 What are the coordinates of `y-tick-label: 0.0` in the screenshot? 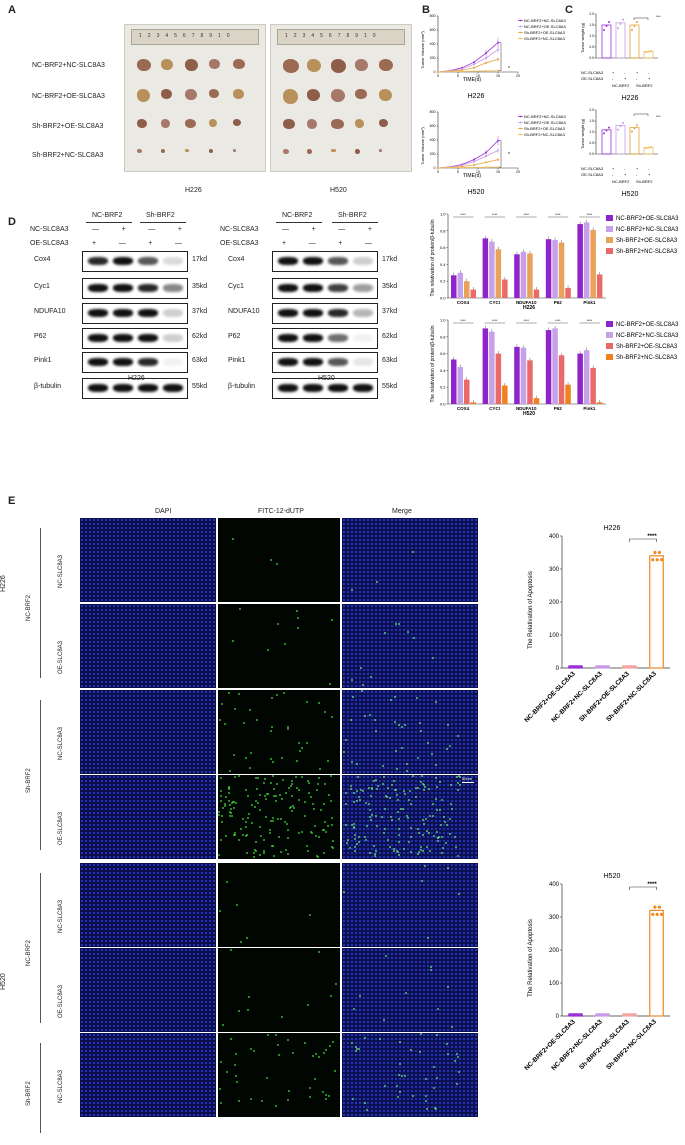 It's located at (591, 154).